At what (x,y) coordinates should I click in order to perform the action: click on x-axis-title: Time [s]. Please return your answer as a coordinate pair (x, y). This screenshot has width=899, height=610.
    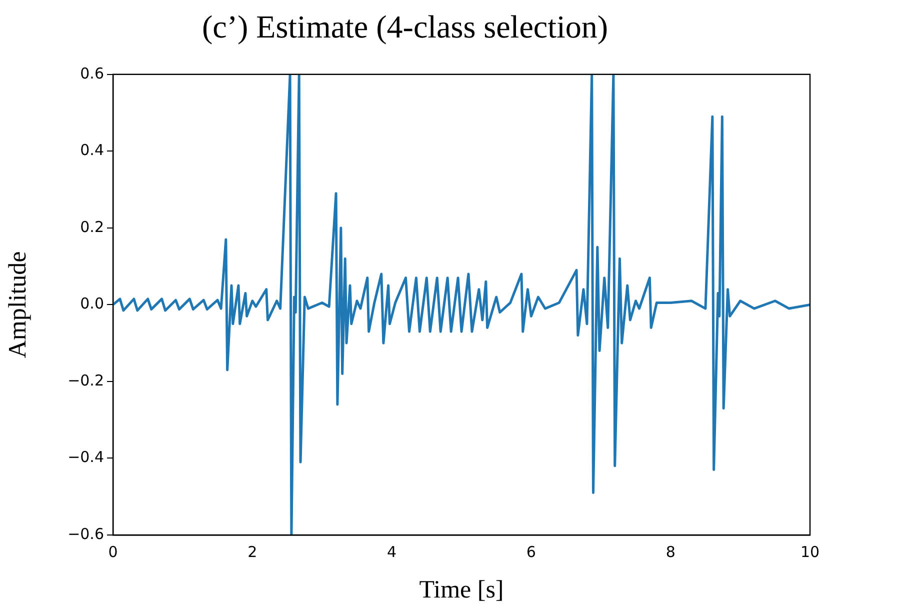
    Looking at the image, I should click on (461, 590).